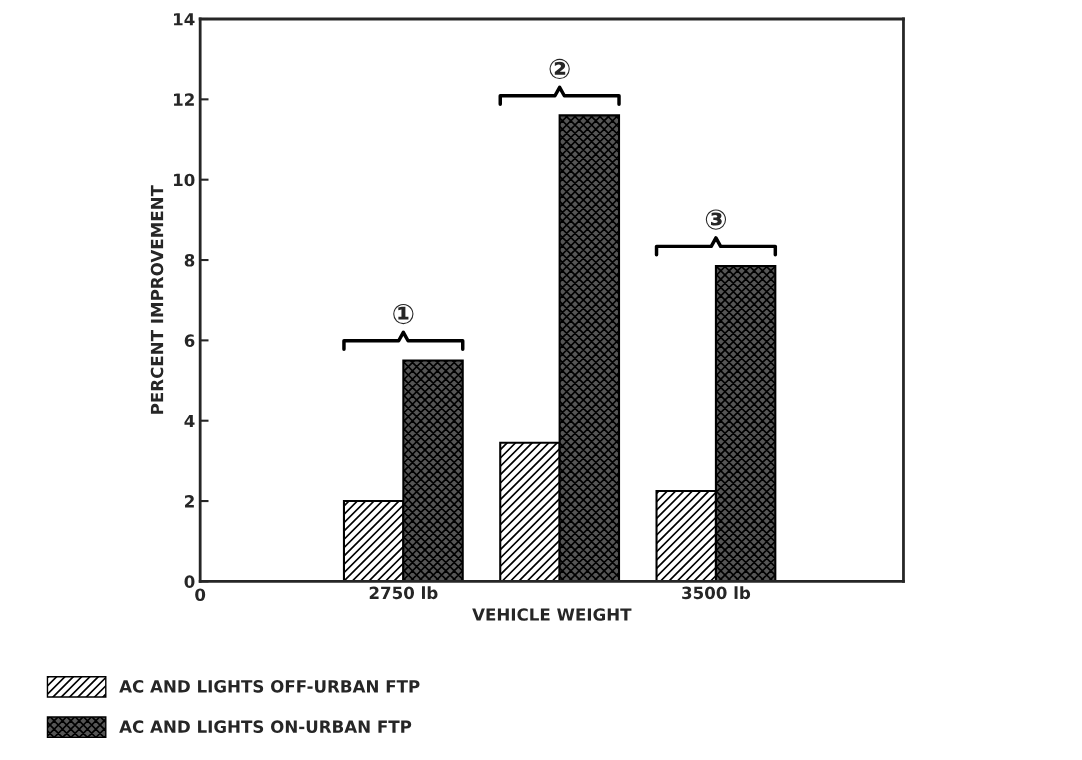 This screenshot has width=1082, height=760. Describe the element at coordinates (716, 593) in the screenshot. I see `x-tick-label: 3500 lb` at that location.